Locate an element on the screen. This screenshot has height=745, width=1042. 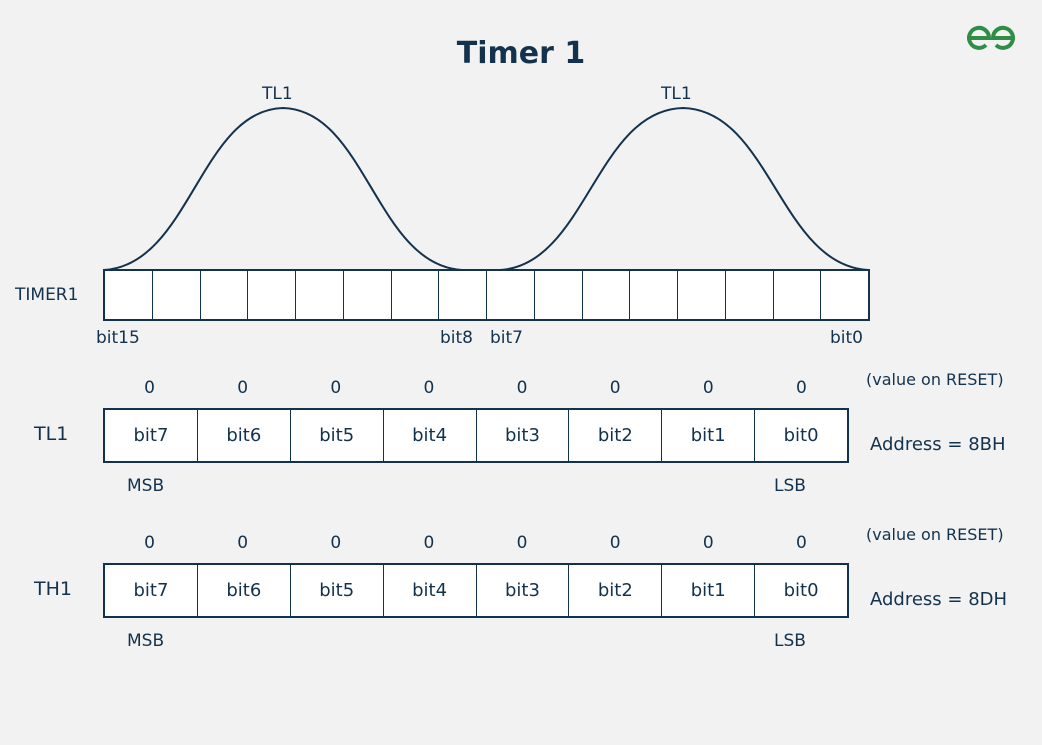
bit15-label: bit15 is located at coordinates (118, 338).